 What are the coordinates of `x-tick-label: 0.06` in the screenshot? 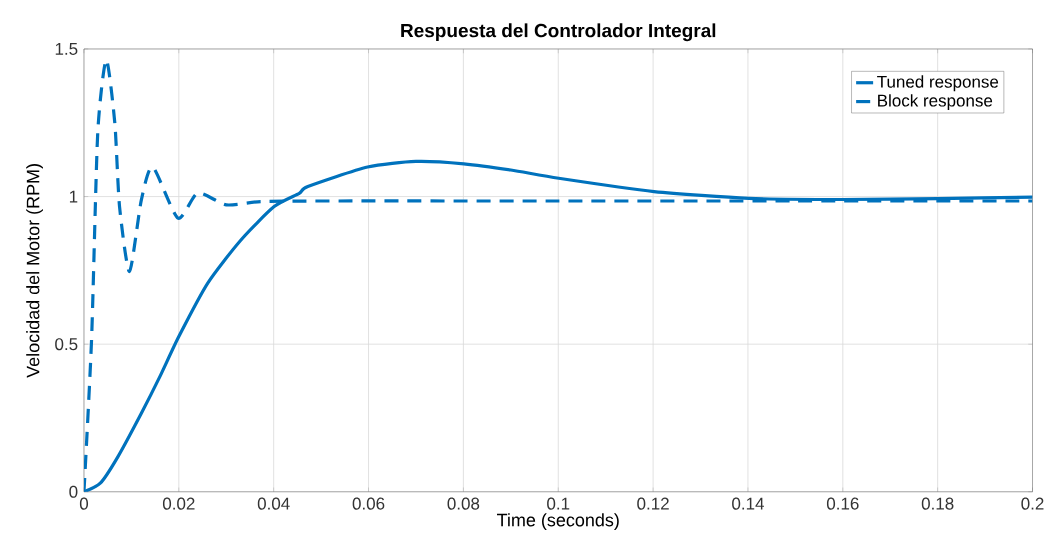 It's located at (368, 503).